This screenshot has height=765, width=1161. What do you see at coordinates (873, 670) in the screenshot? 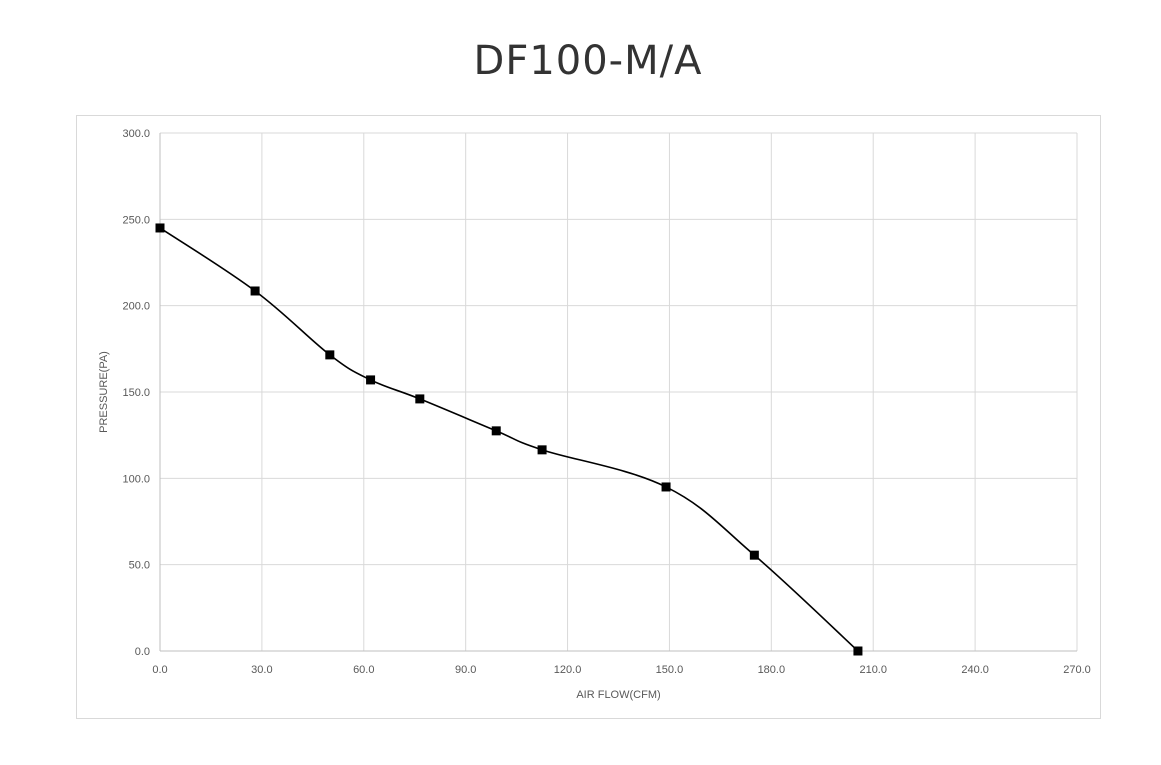
I see `x-tick-label: 210.0` at bounding box center [873, 670].